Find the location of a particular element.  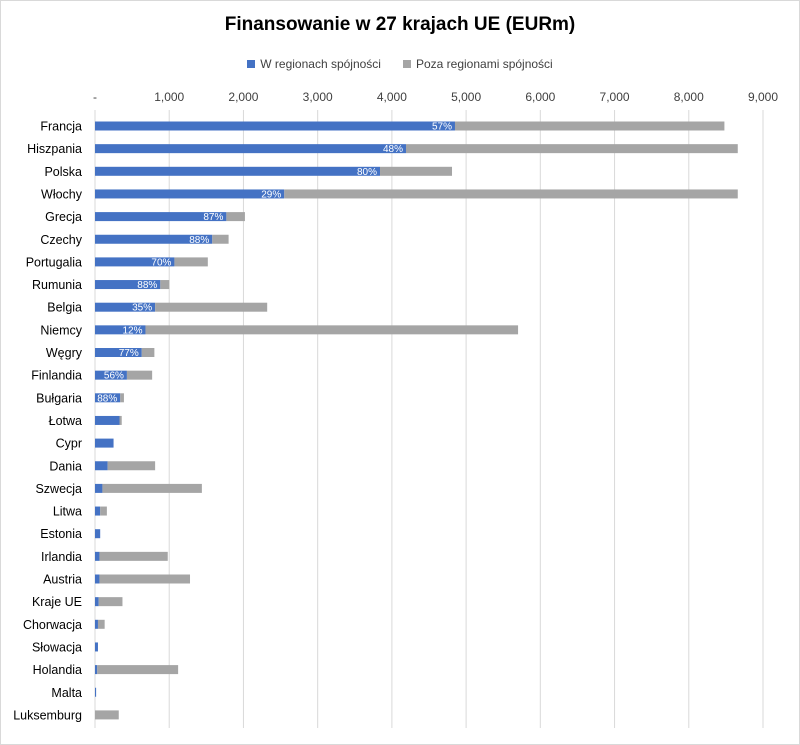

category-label: Czechy is located at coordinates (61, 240).